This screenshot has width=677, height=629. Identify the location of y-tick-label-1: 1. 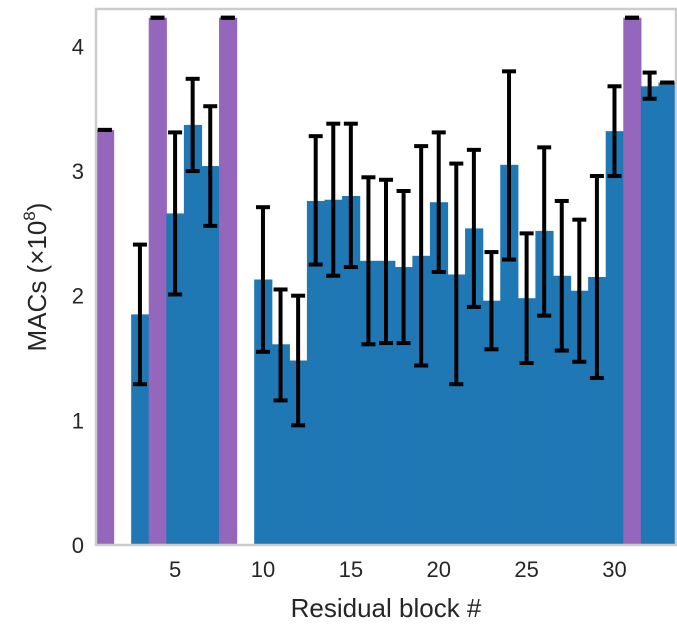
(78, 420).